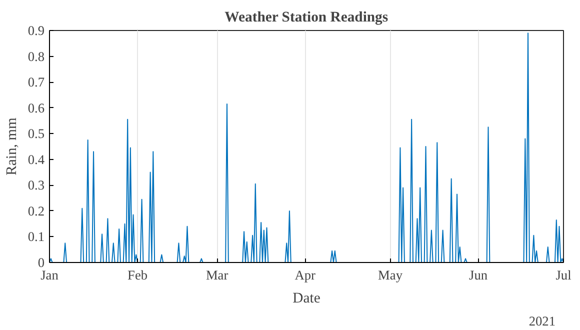 This screenshot has width=580, height=330. What do you see at coordinates (306, 18) in the screenshot?
I see `chart-title: Weather Station Readings` at bounding box center [306, 18].